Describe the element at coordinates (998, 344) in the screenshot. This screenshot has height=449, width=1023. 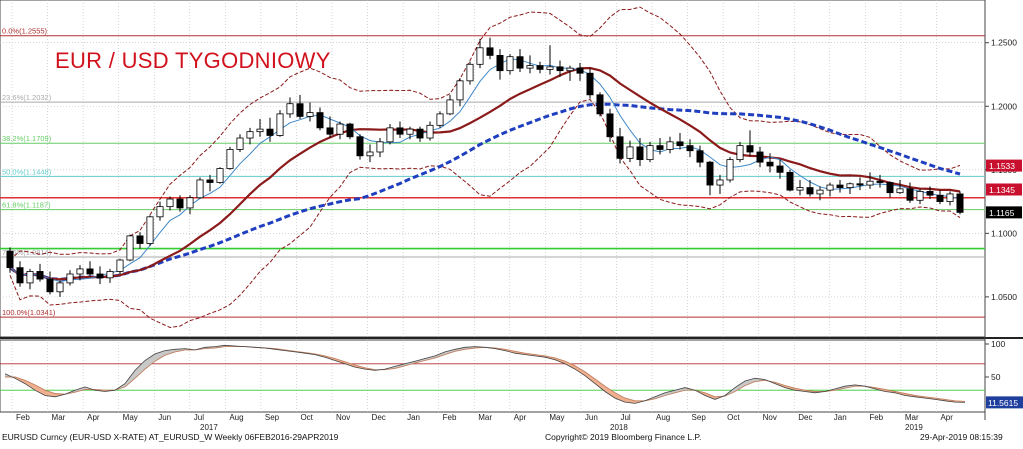
I see `oscillator-tick-label: 100` at that location.